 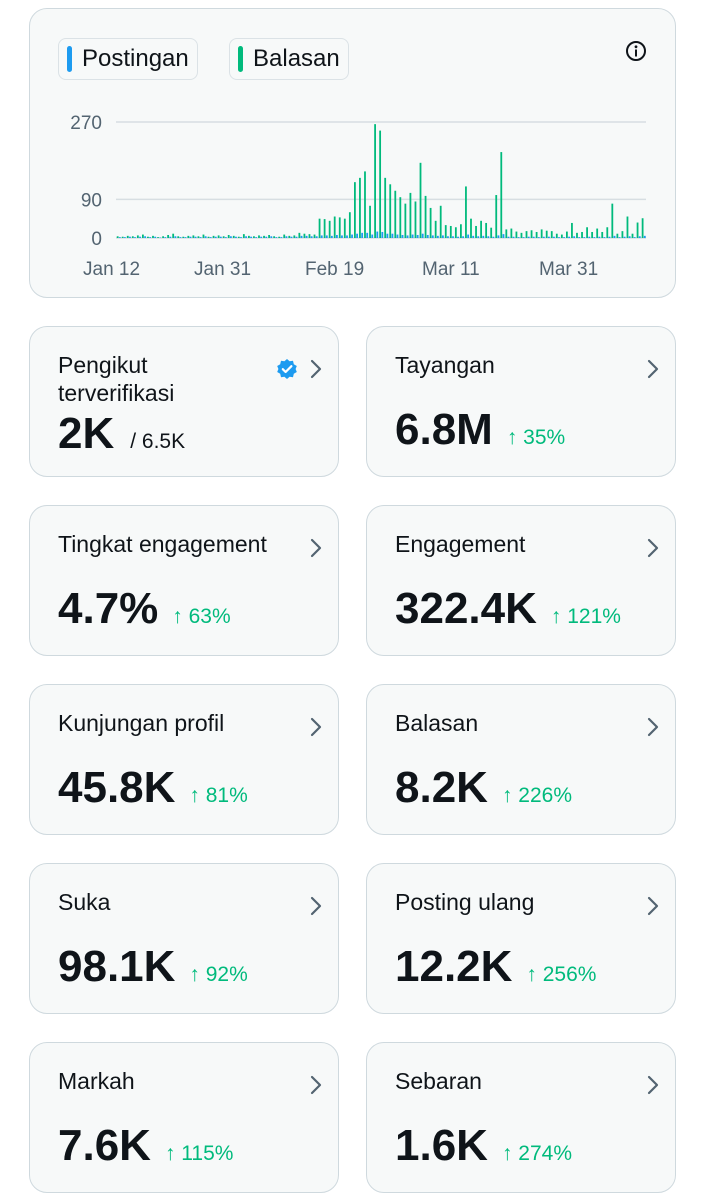 What do you see at coordinates (218, 795) in the screenshot?
I see `stat-change: ↑ 81%` at bounding box center [218, 795].